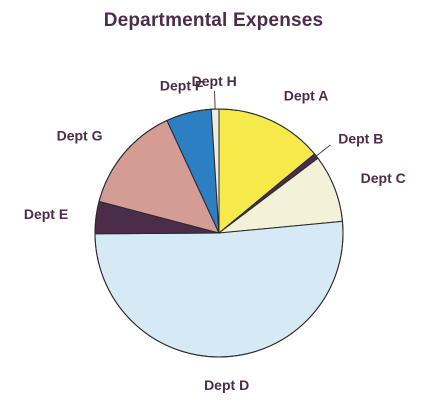  I want to click on slice-label-dept-f: Dept F, so click(182, 86).